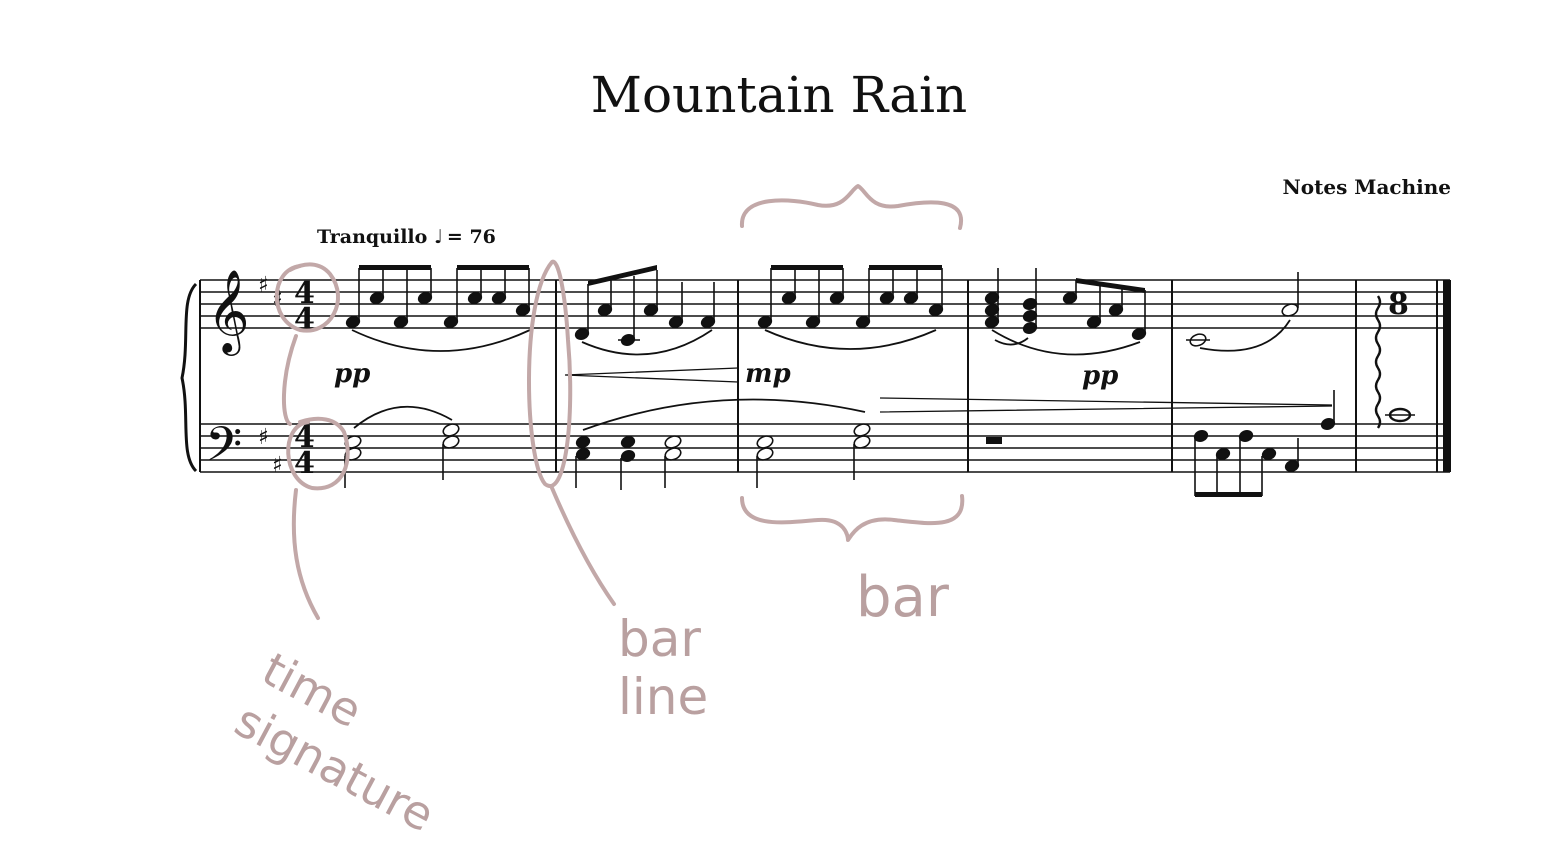 The width and height of the screenshot is (1558, 865). Describe the element at coordinates (768, 374) in the screenshot. I see `dynamic-marking: mp` at that location.